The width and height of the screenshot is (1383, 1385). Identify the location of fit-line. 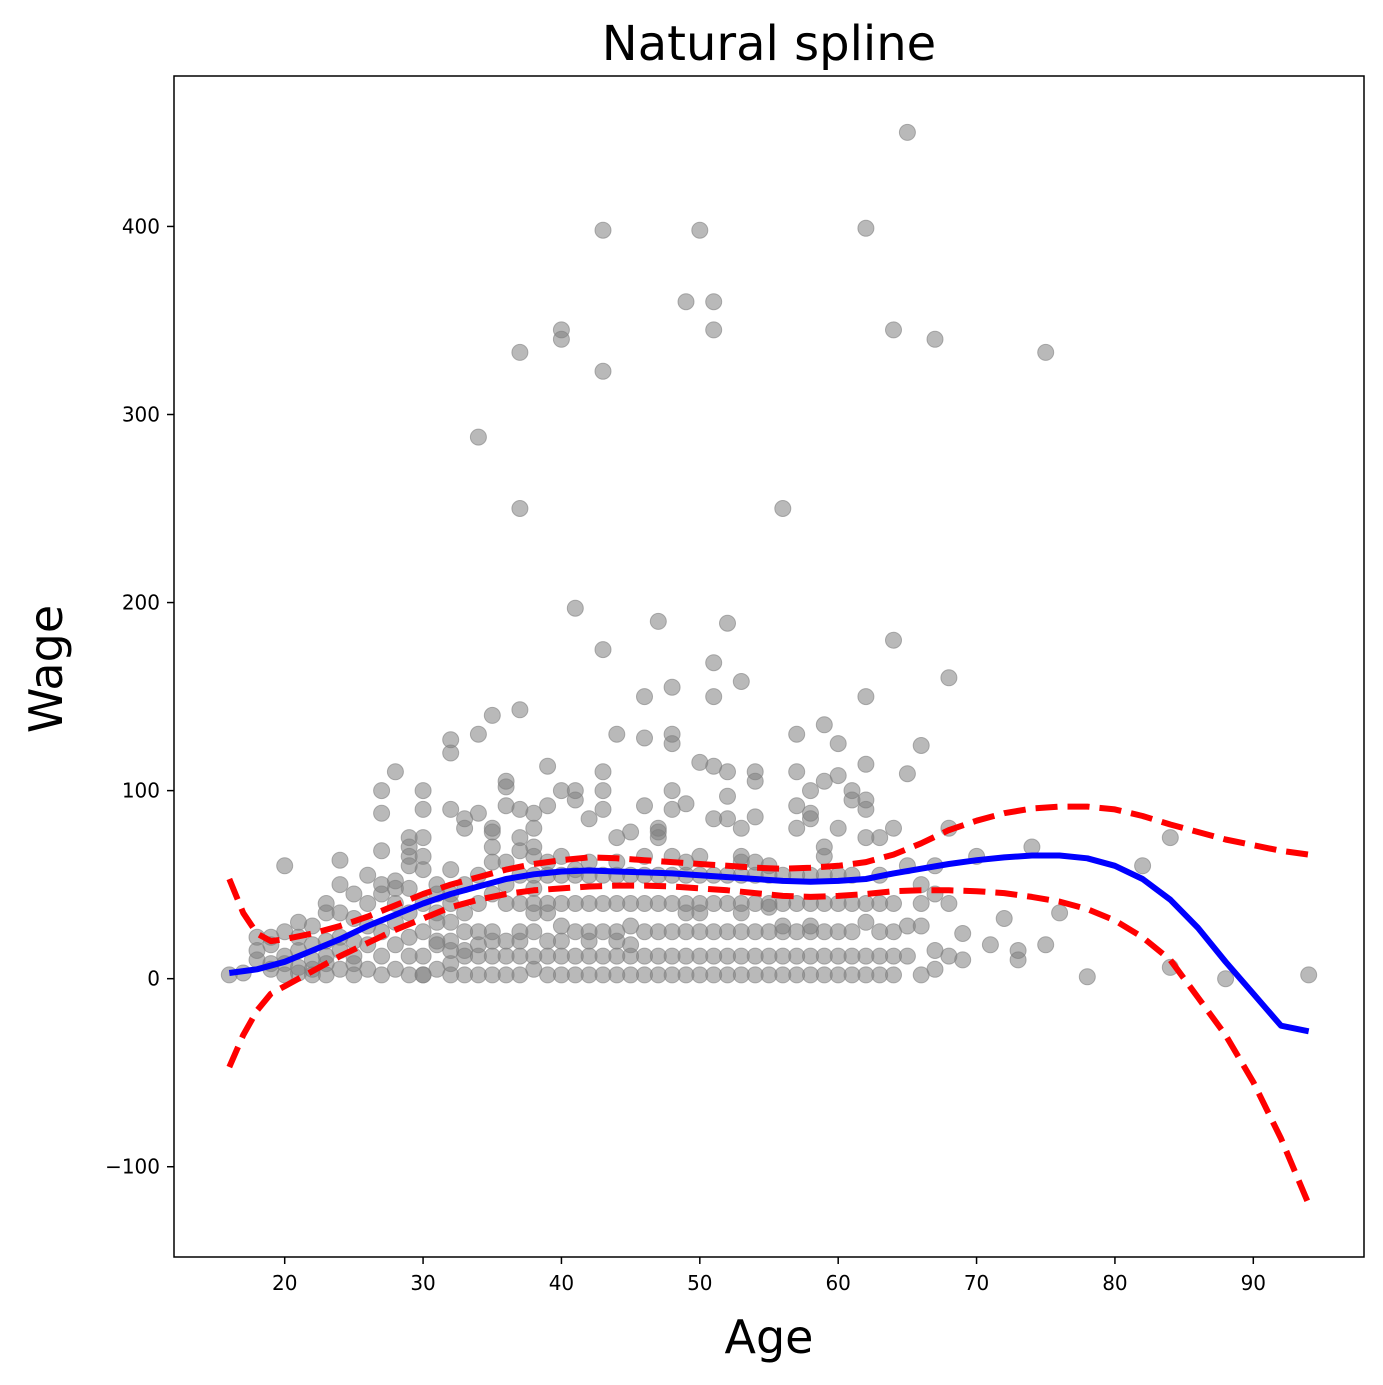
(769, 943).